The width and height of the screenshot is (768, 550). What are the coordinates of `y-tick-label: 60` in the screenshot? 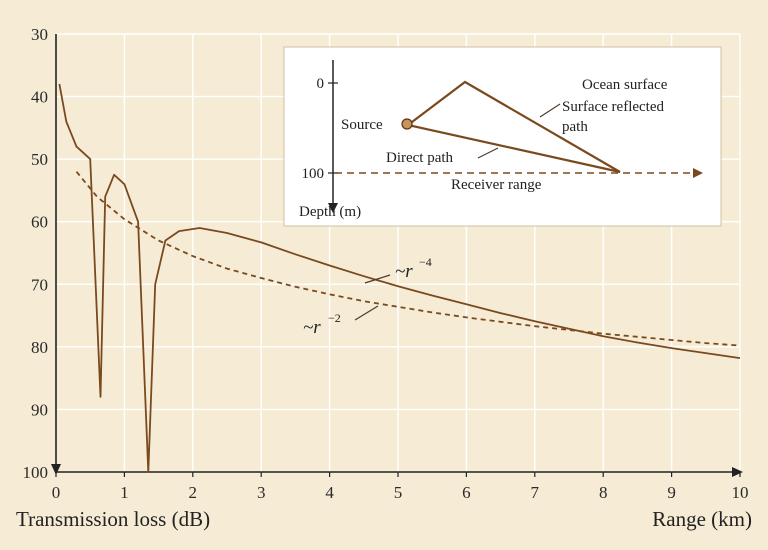 It's located at (39, 222).